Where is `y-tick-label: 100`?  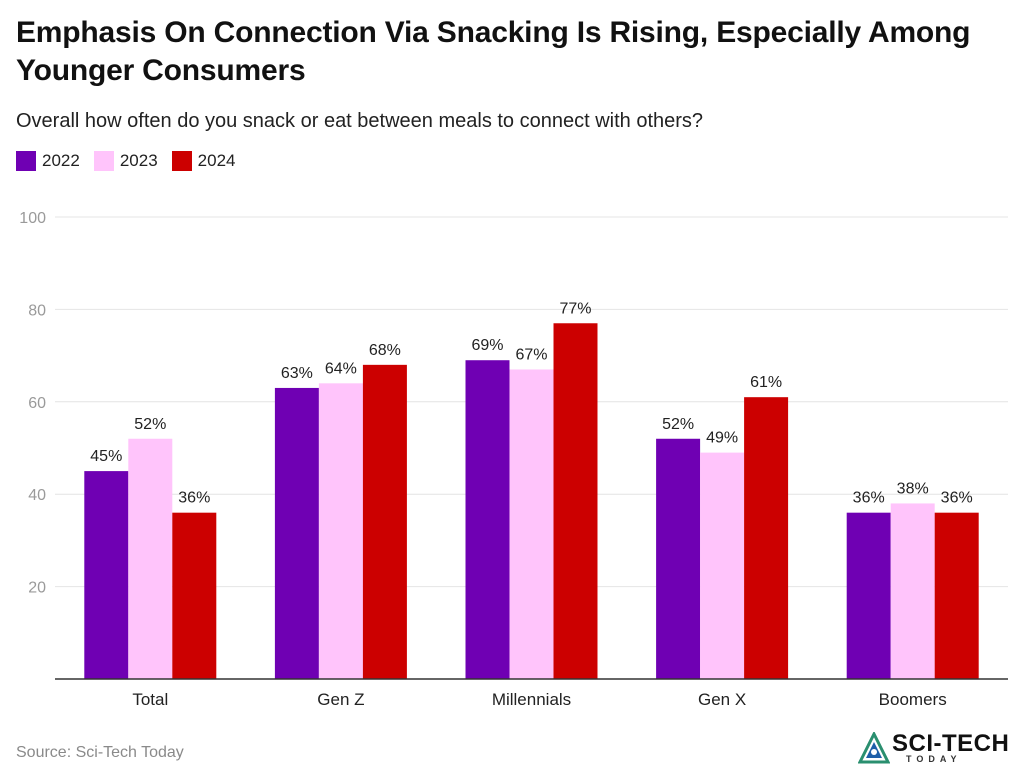
y-tick-label: 100 is located at coordinates (32, 218).